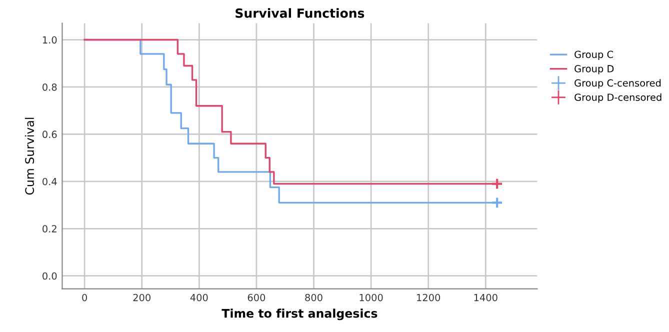 This screenshot has height=332, width=669. What do you see at coordinates (49, 276) in the screenshot?
I see `y-tick-label: 0.0` at bounding box center [49, 276].